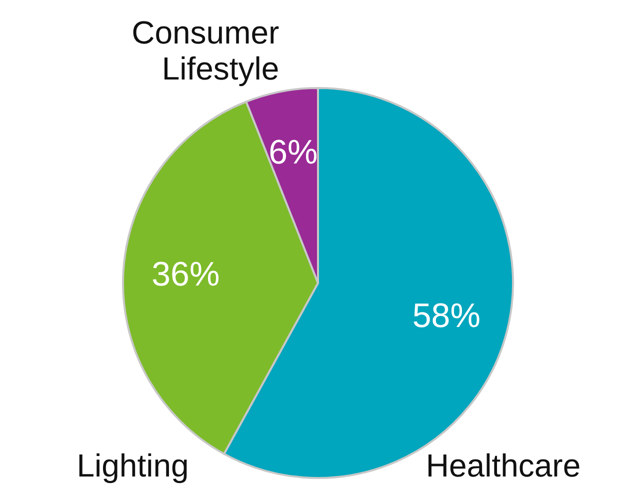 Image resolution: width=619 pixels, height=493 pixels. What do you see at coordinates (132, 465) in the screenshot?
I see `slice-label: Lighting` at bounding box center [132, 465].